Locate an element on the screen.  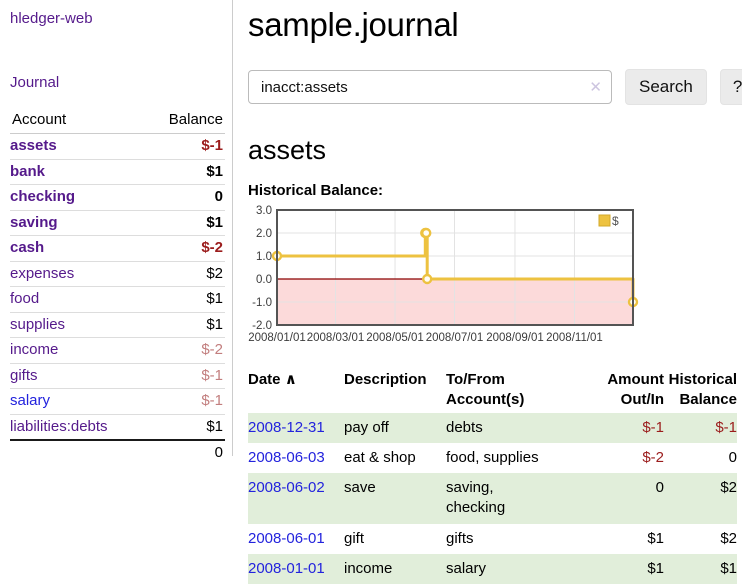
account-link: saving is located at coordinates (34, 222).